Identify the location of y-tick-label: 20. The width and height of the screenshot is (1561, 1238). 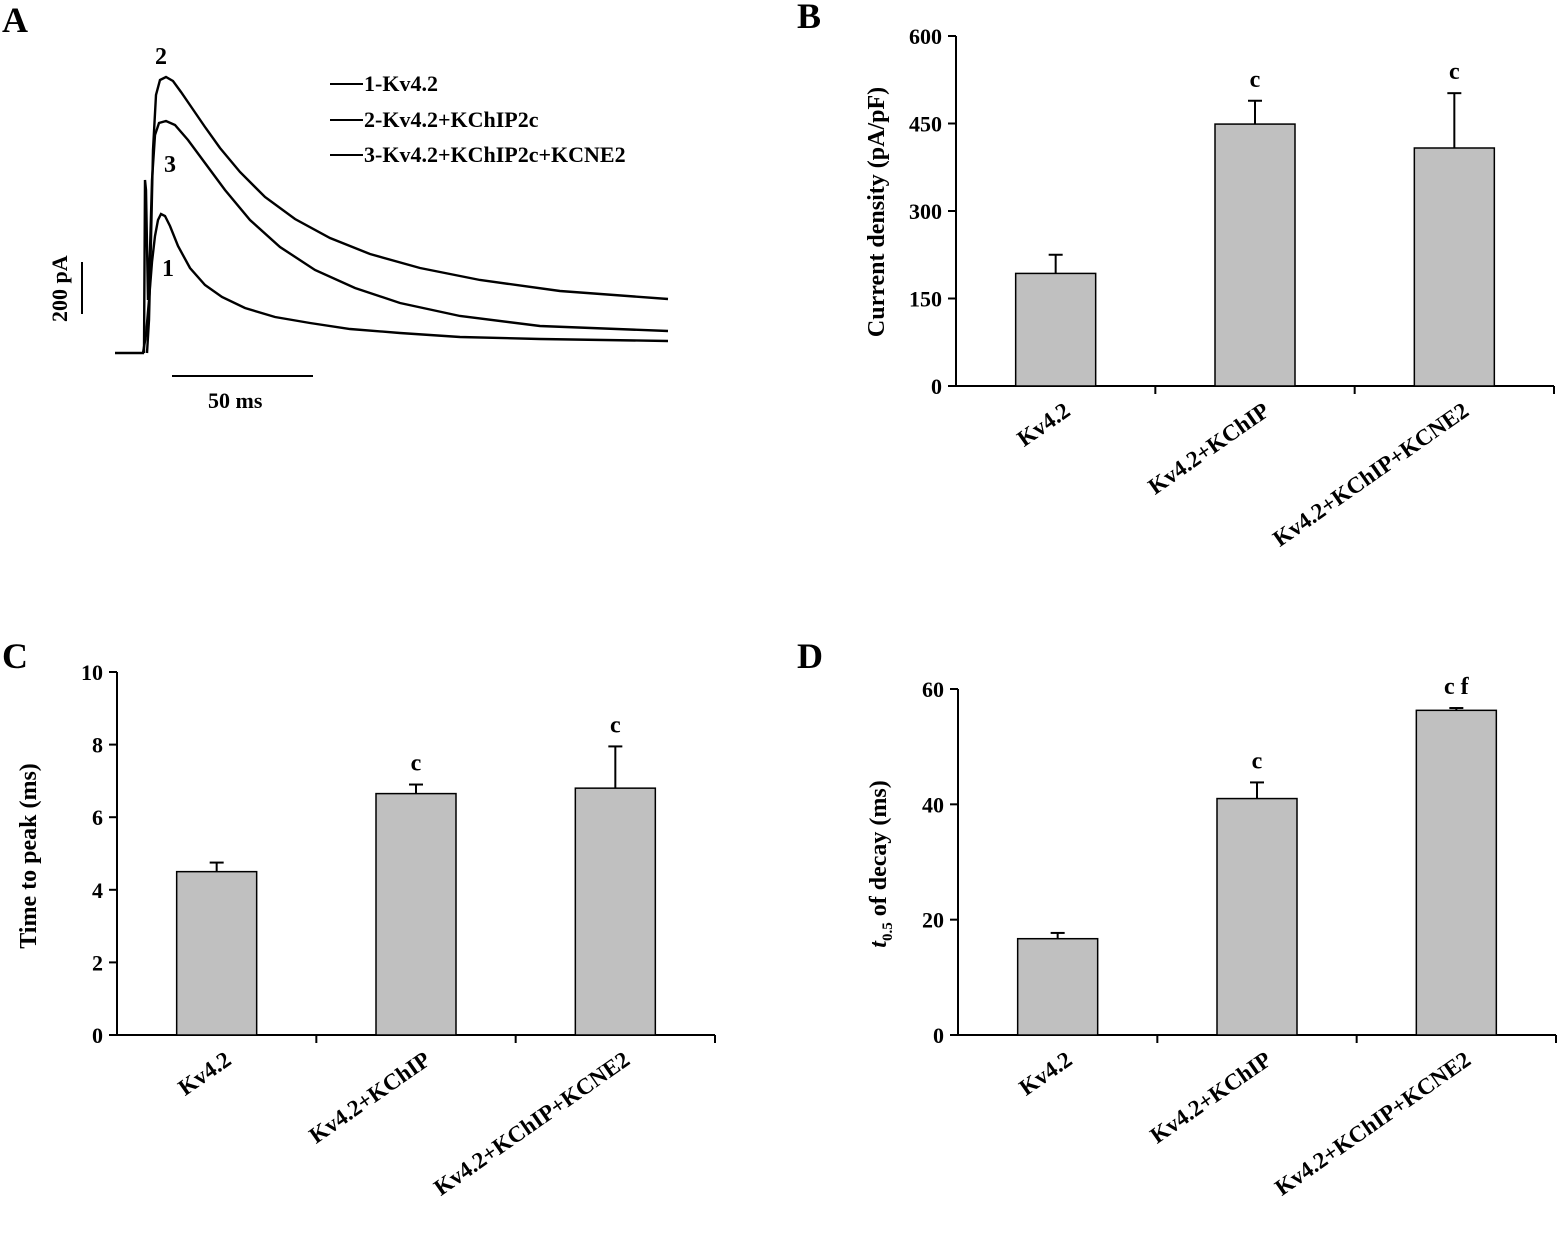
(933, 920).